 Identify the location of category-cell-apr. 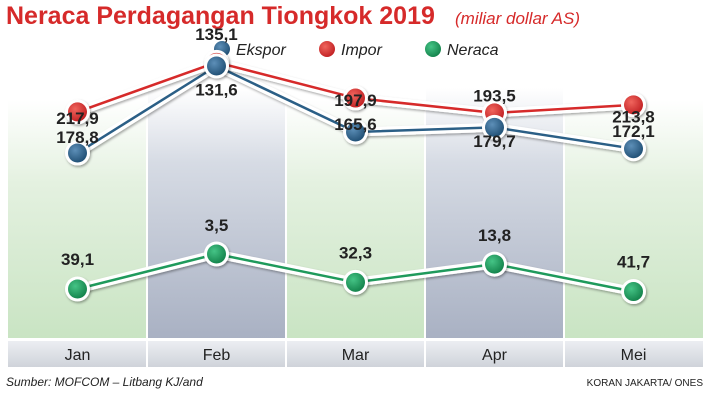
(494, 354).